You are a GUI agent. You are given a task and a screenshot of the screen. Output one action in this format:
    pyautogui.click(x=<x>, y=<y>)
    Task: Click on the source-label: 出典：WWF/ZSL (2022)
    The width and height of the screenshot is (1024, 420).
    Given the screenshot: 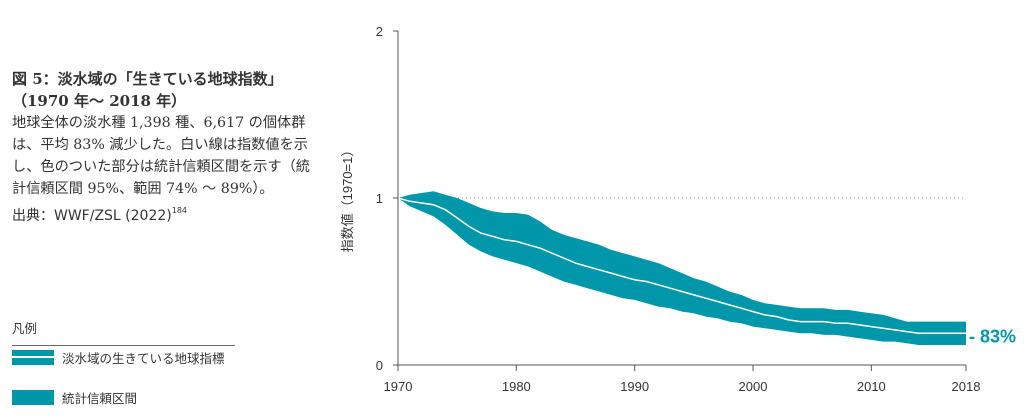 What is the action you would take?
    pyautogui.click(x=92, y=216)
    